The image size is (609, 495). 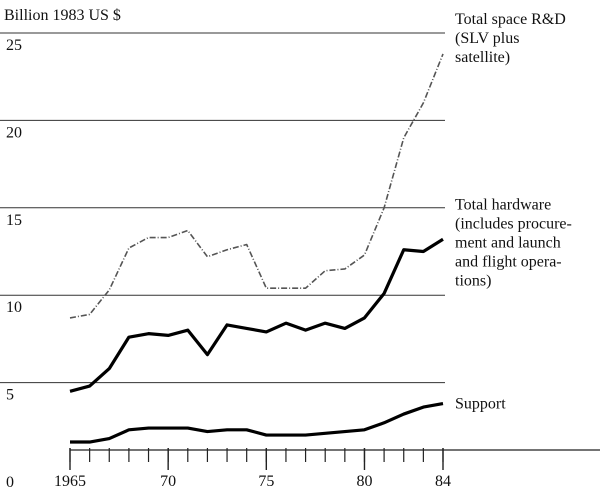 I want to click on y-tick-label: 15, so click(x=14, y=220).